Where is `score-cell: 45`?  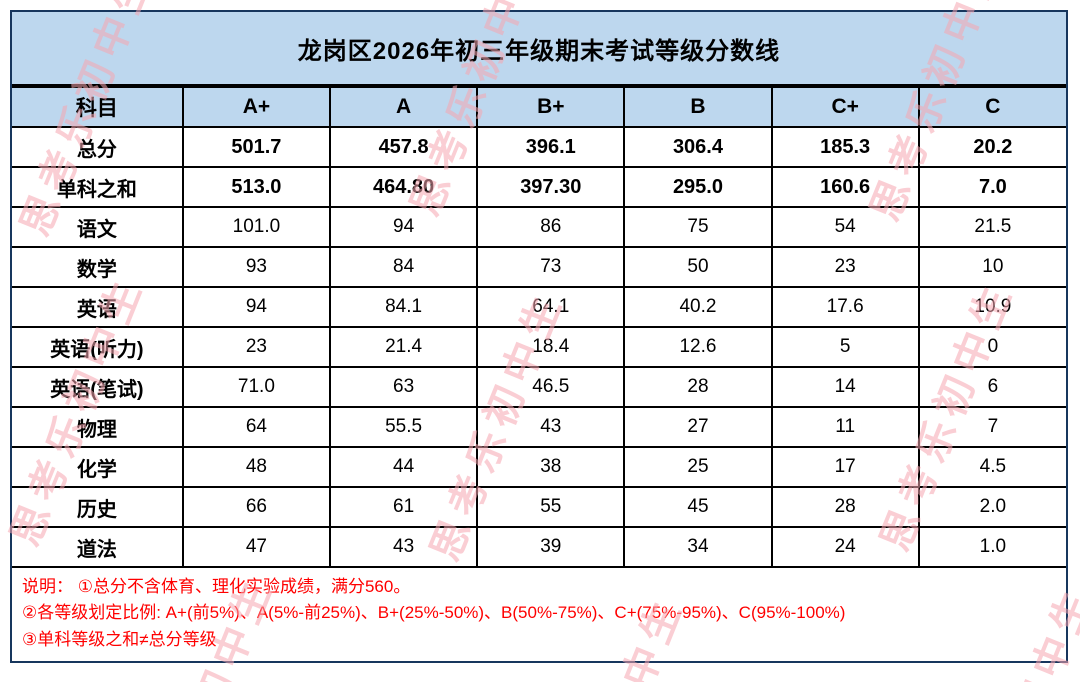 score-cell: 45 is located at coordinates (698, 507).